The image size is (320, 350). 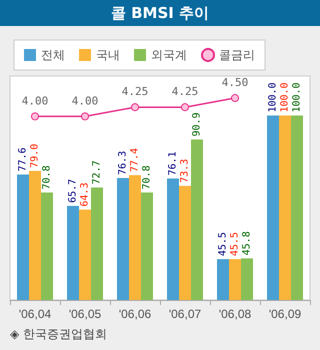 What do you see at coordinates (173, 163) in the screenshot?
I see `data-label: 76.1` at bounding box center [173, 163].